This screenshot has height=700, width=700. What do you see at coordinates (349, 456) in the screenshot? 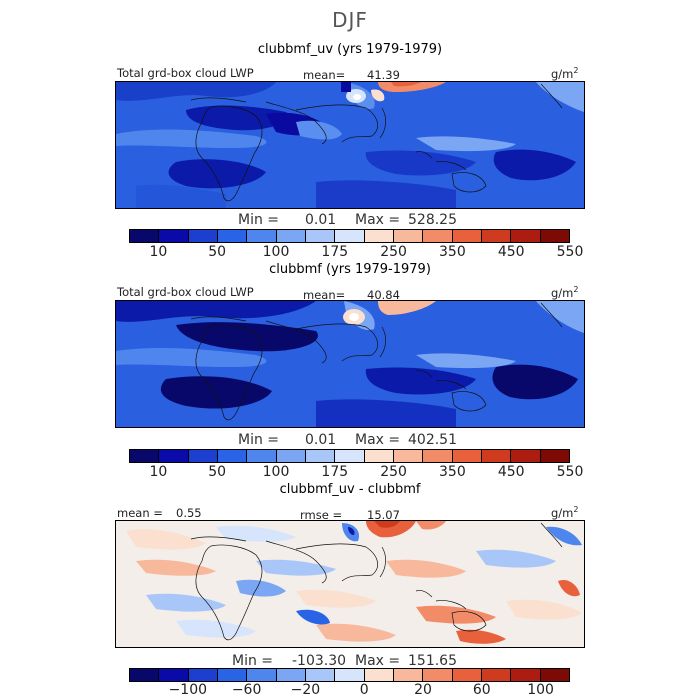
I see `panel2-colorbar` at bounding box center [349, 456].